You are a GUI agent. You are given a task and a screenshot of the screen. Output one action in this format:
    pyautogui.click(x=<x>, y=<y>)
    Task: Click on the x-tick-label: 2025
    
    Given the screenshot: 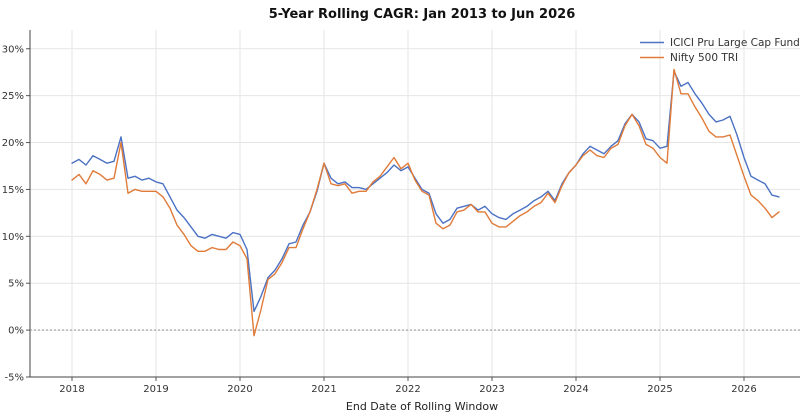 What is the action you would take?
    pyautogui.click(x=659, y=389)
    